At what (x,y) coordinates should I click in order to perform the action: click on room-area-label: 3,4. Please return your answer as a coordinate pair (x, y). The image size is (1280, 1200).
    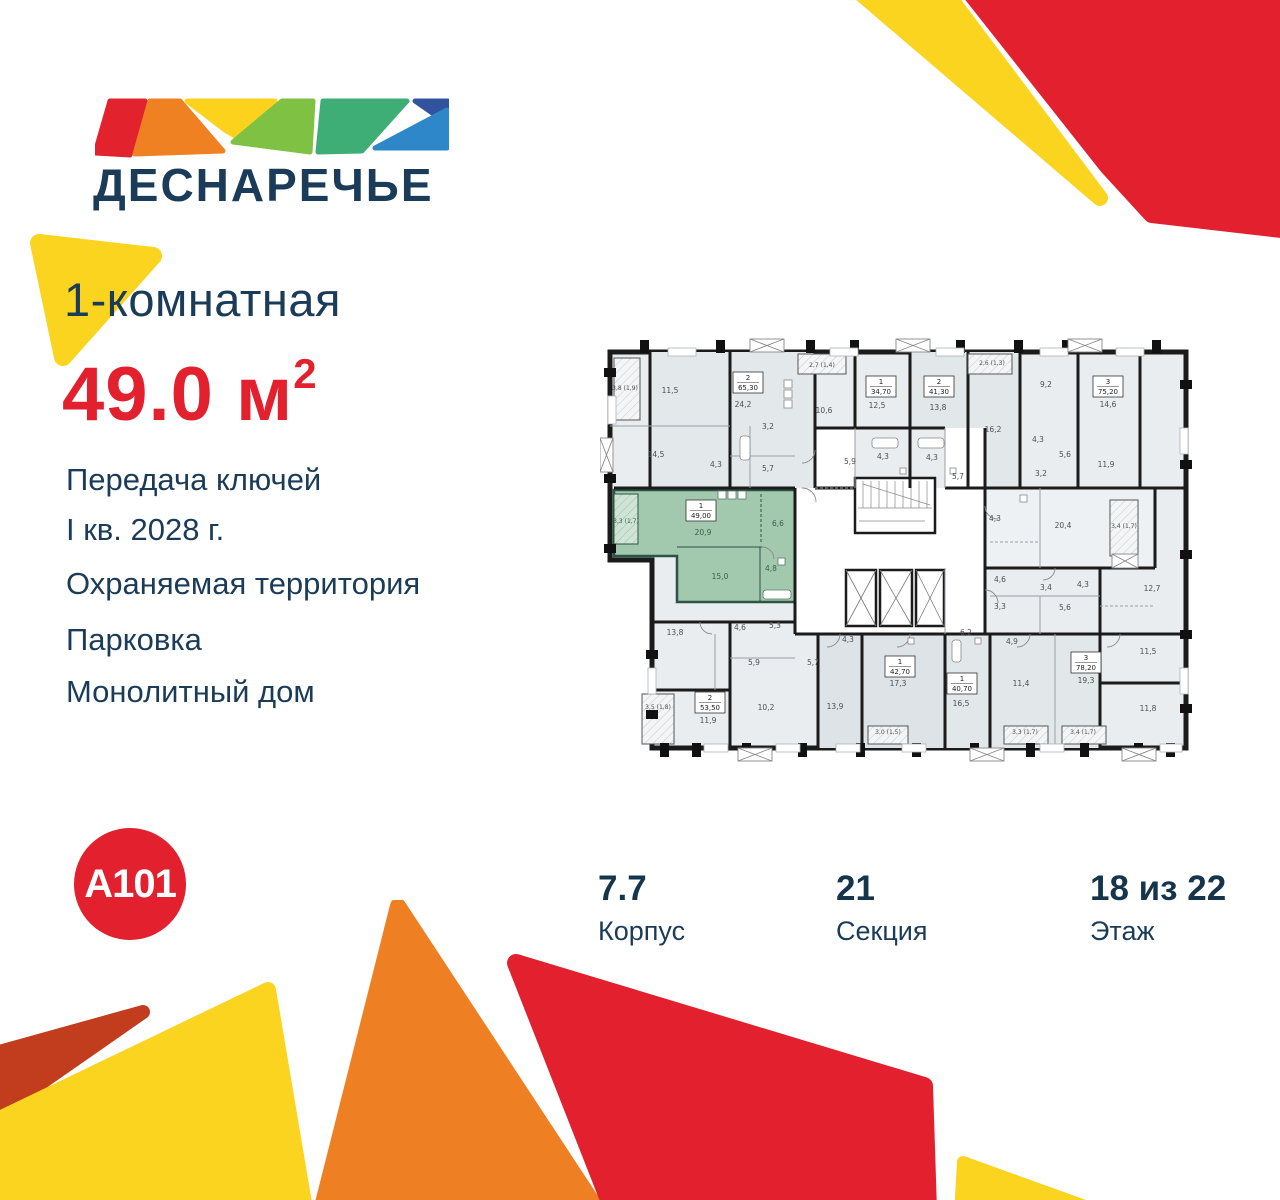
    Looking at the image, I should click on (1046, 587).